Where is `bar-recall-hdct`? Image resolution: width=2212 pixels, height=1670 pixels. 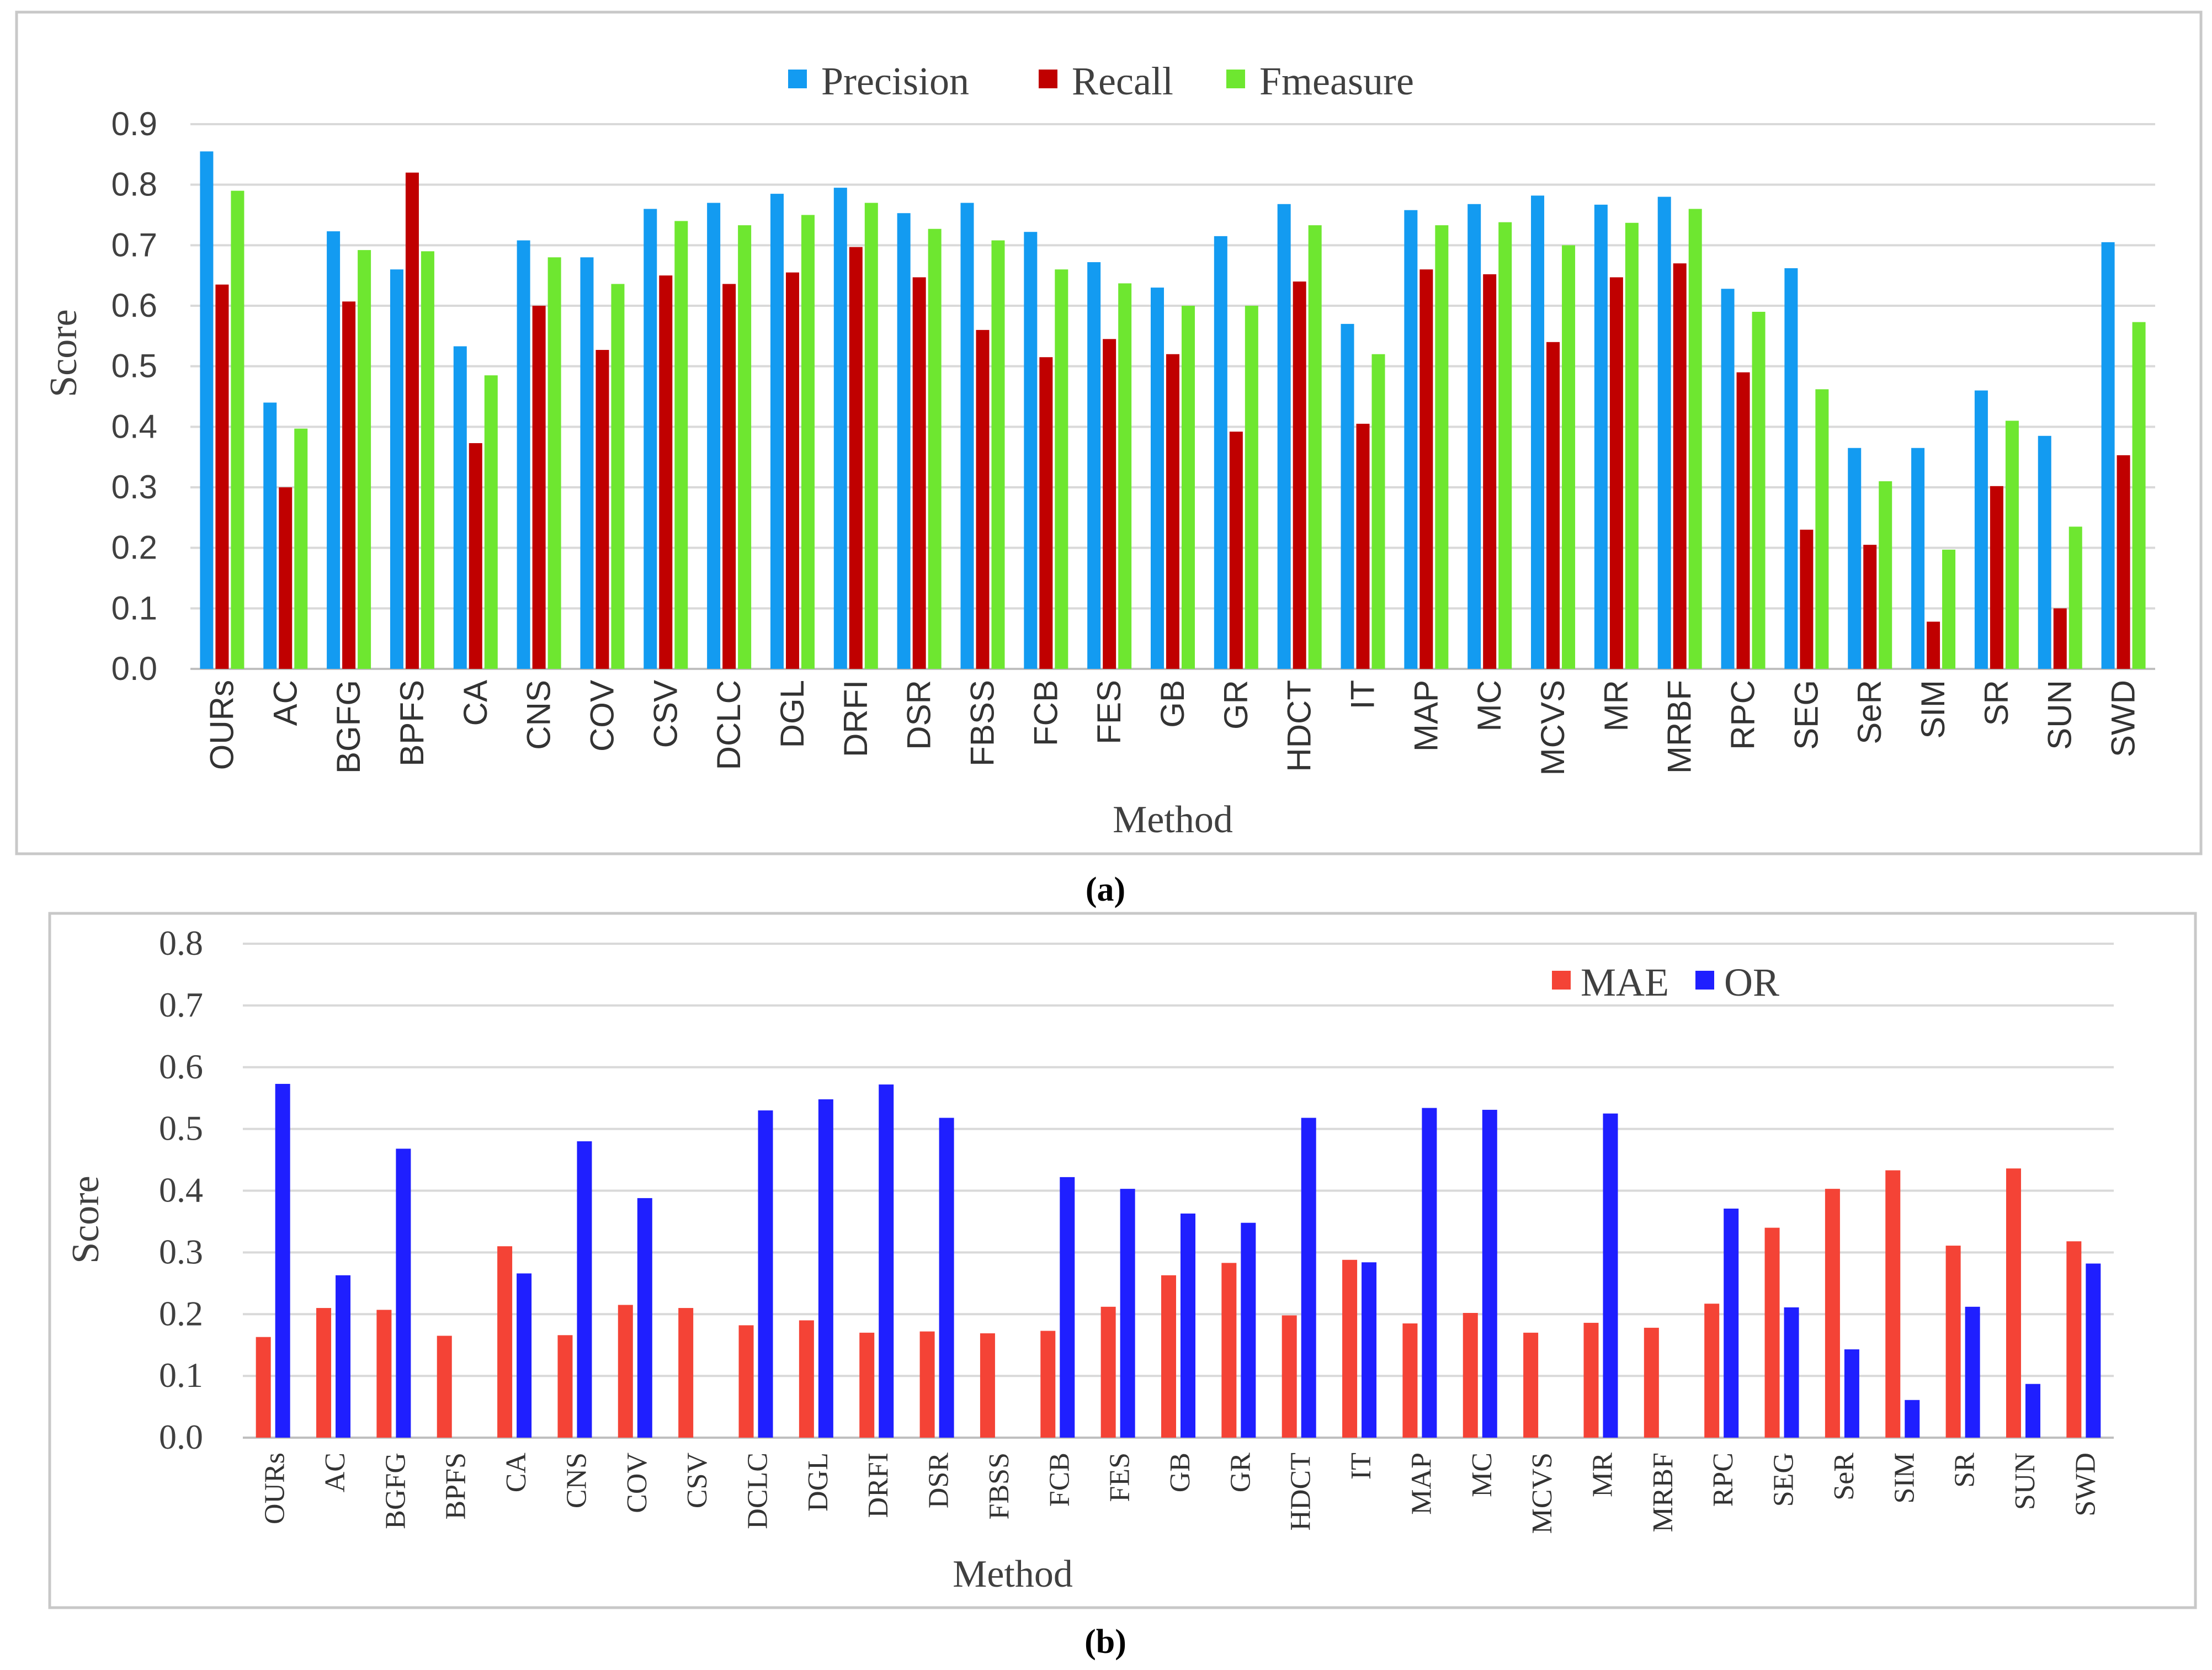
bar-recall-hdct is located at coordinates (1299, 475).